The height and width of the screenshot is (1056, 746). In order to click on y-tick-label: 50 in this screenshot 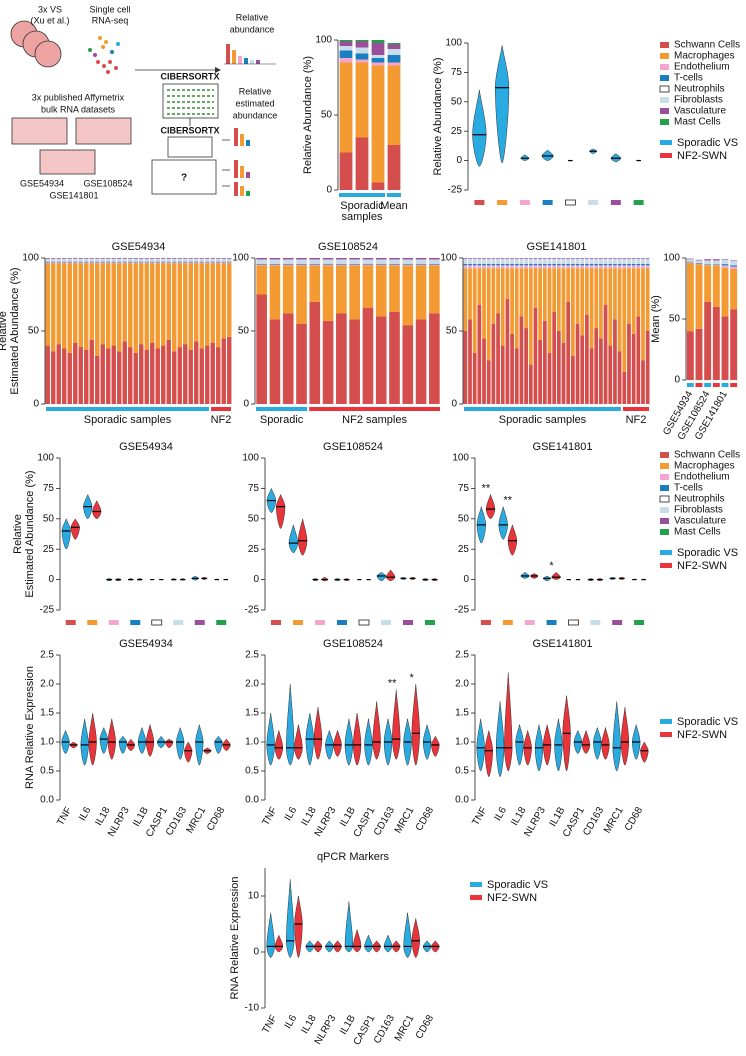, I will do `click(457, 101)`.